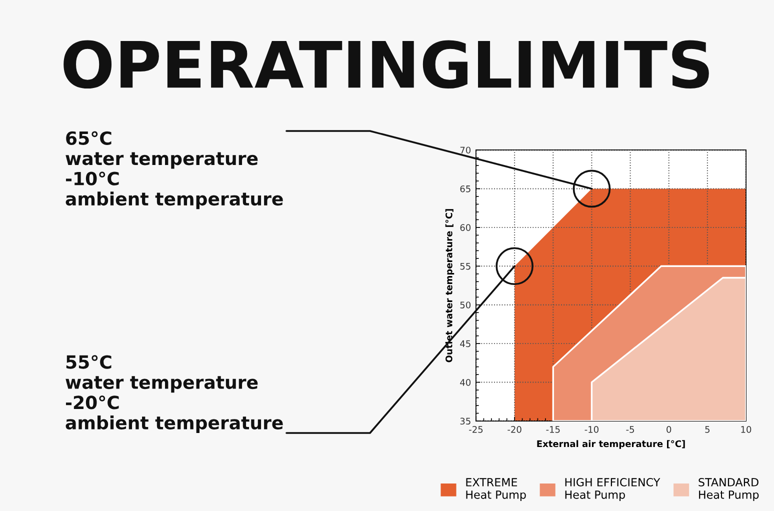  I want to click on y-tick-label: 45, so click(465, 344).